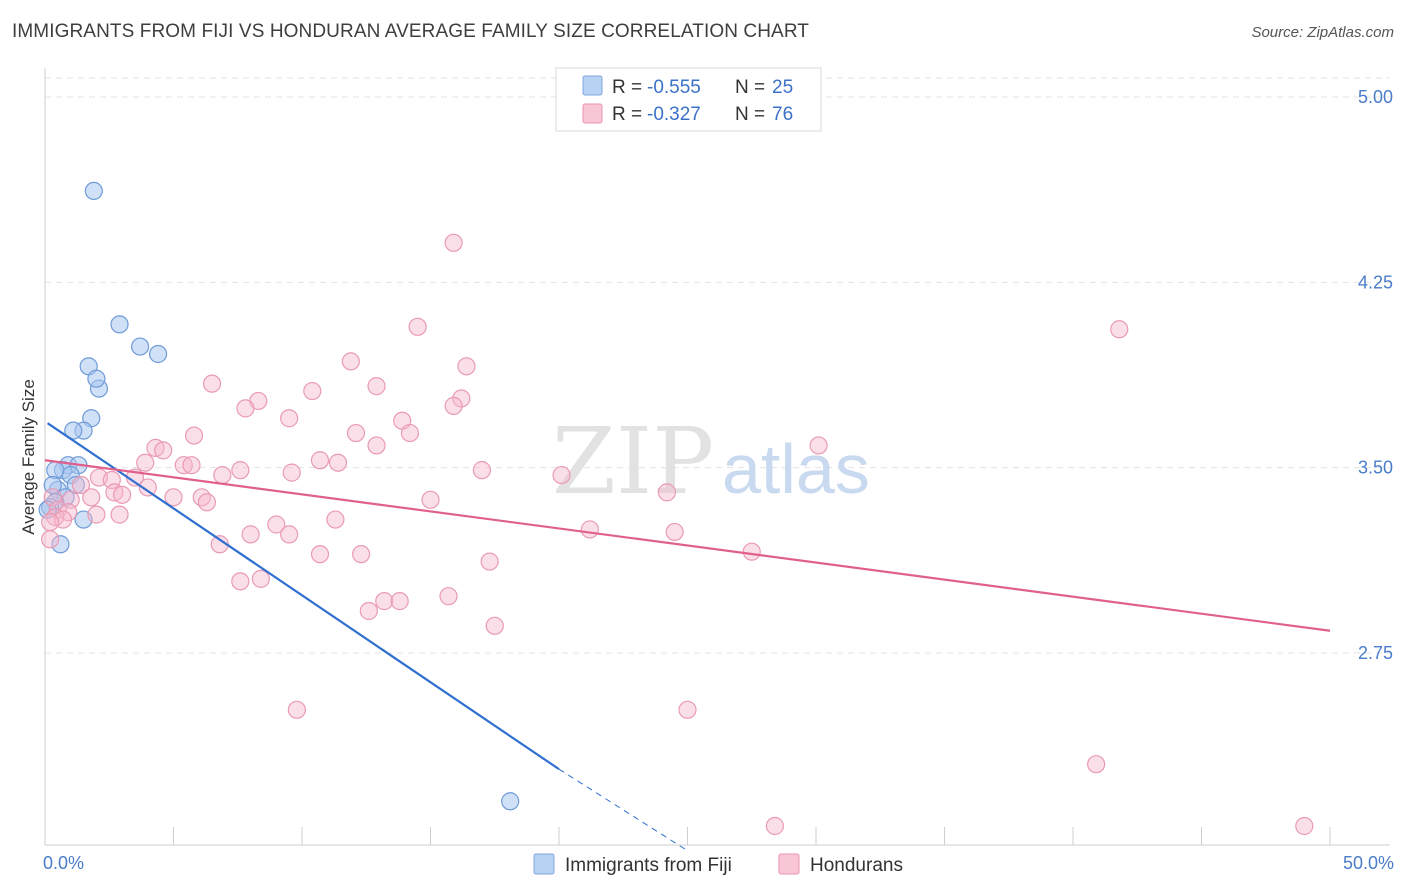  Describe the element at coordinates (688, 99) in the screenshot. I see `legend: R = -0.555 N = 25 R = -0.327 N = 76` at that location.